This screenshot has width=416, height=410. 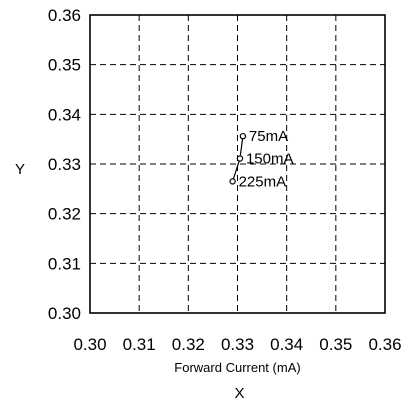 I want to click on x-tick-label: 0.30, so click(x=89, y=344).